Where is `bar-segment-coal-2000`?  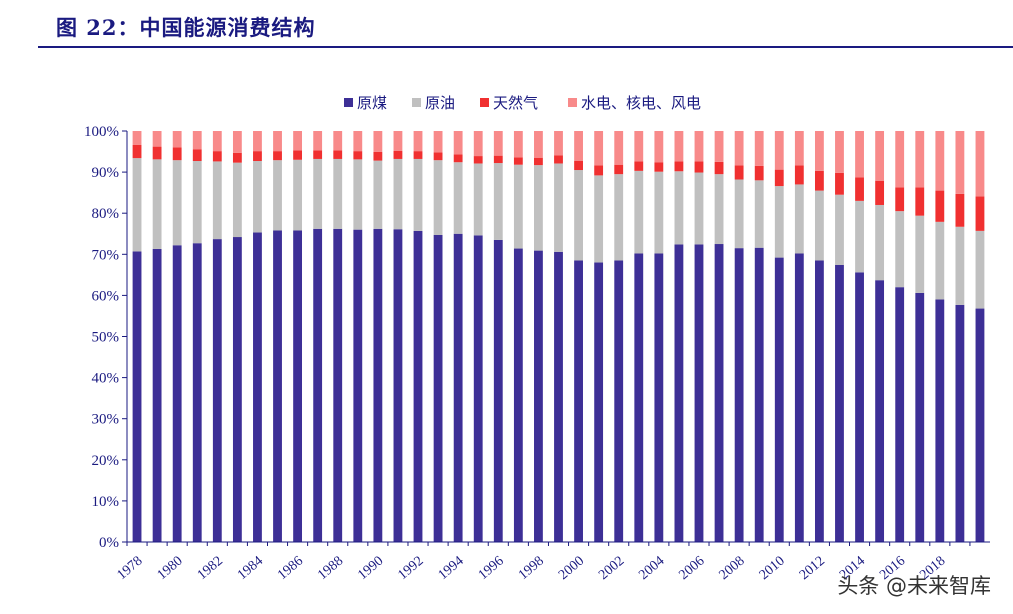 bar-segment-coal-2000 is located at coordinates (578, 401).